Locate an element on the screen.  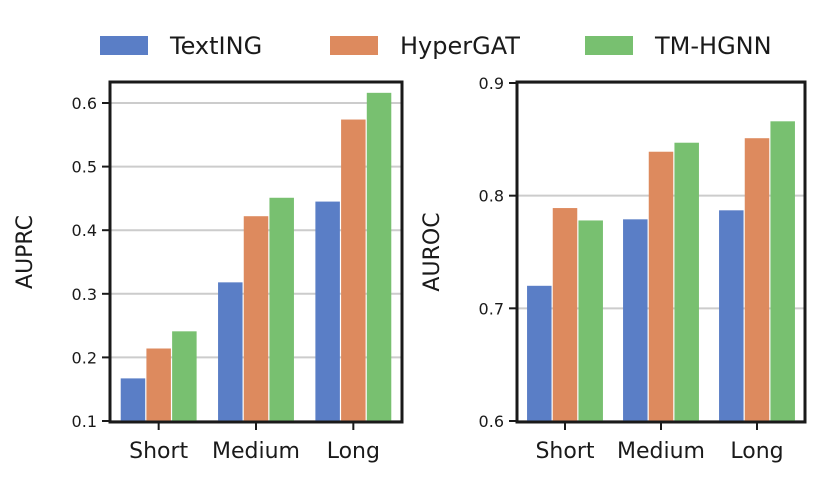
ytick-label-4: 0.5 is located at coordinates (84, 167).